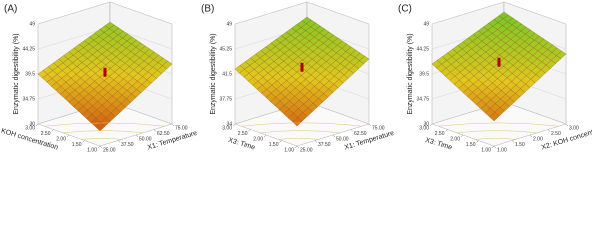 The width and height of the screenshot is (592, 240). Describe the element at coordinates (207, 9) in the screenshot. I see `panel-label: (B)` at that location.